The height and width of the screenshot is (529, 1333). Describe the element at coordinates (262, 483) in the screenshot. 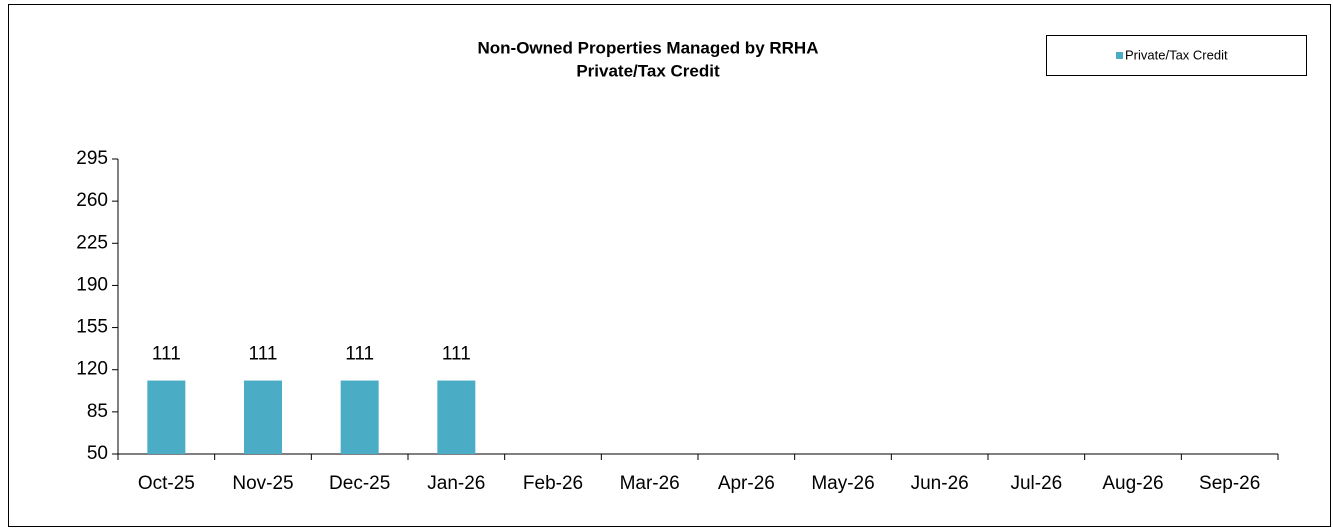

I see `x-tick-label: Nov-25` at that location.